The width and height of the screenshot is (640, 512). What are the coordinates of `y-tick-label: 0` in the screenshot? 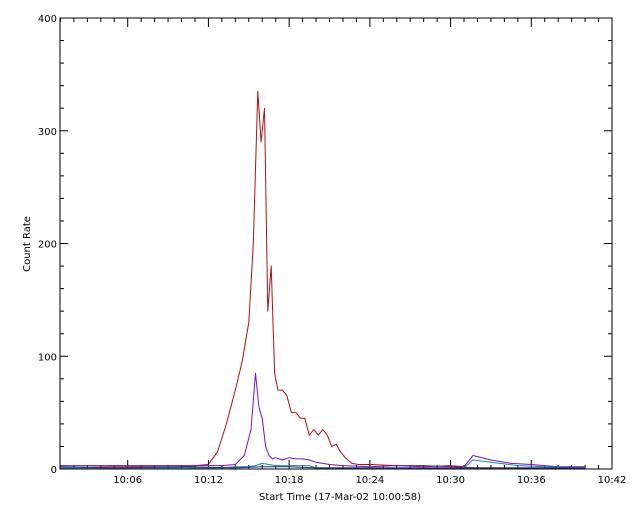 It's located at (54, 470).